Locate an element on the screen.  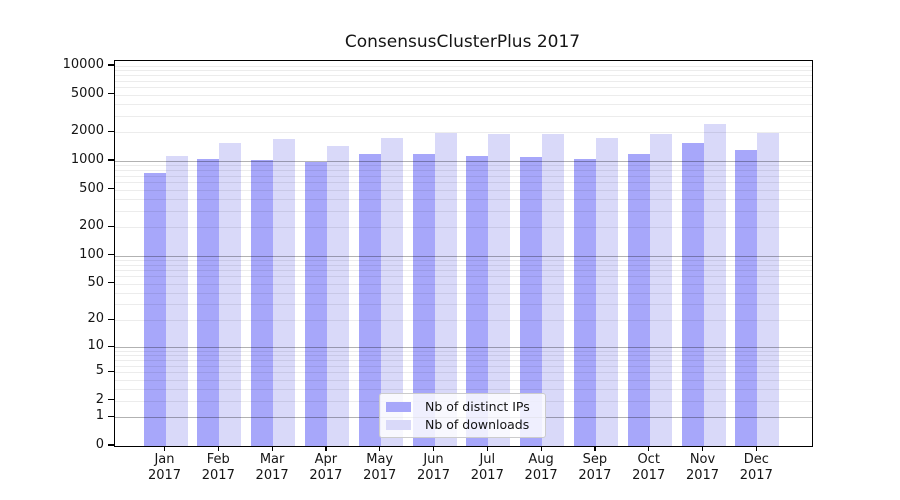
bar-distinct-ips-nov is located at coordinates (692, 294).